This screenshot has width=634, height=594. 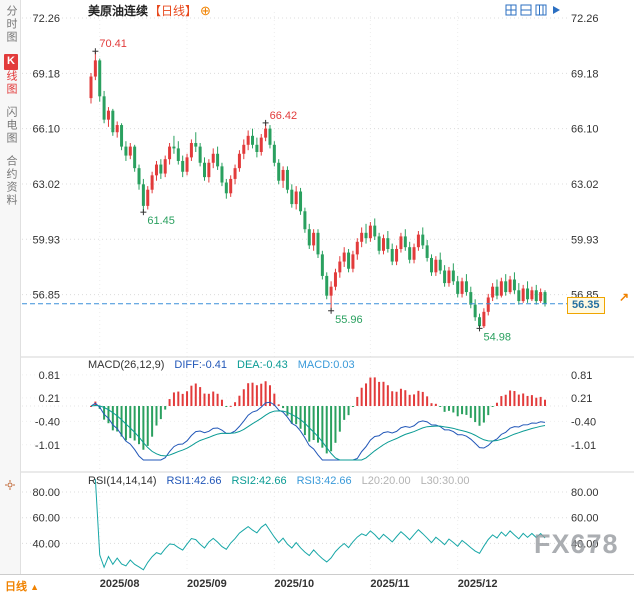 I want to click on annotation-label: 55.96, so click(x=349, y=320).